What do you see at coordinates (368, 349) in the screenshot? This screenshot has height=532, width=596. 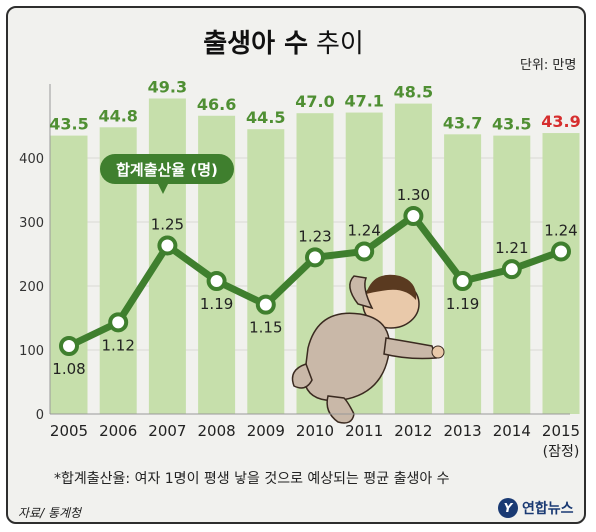 I see `baby-illustration` at bounding box center [368, 349].